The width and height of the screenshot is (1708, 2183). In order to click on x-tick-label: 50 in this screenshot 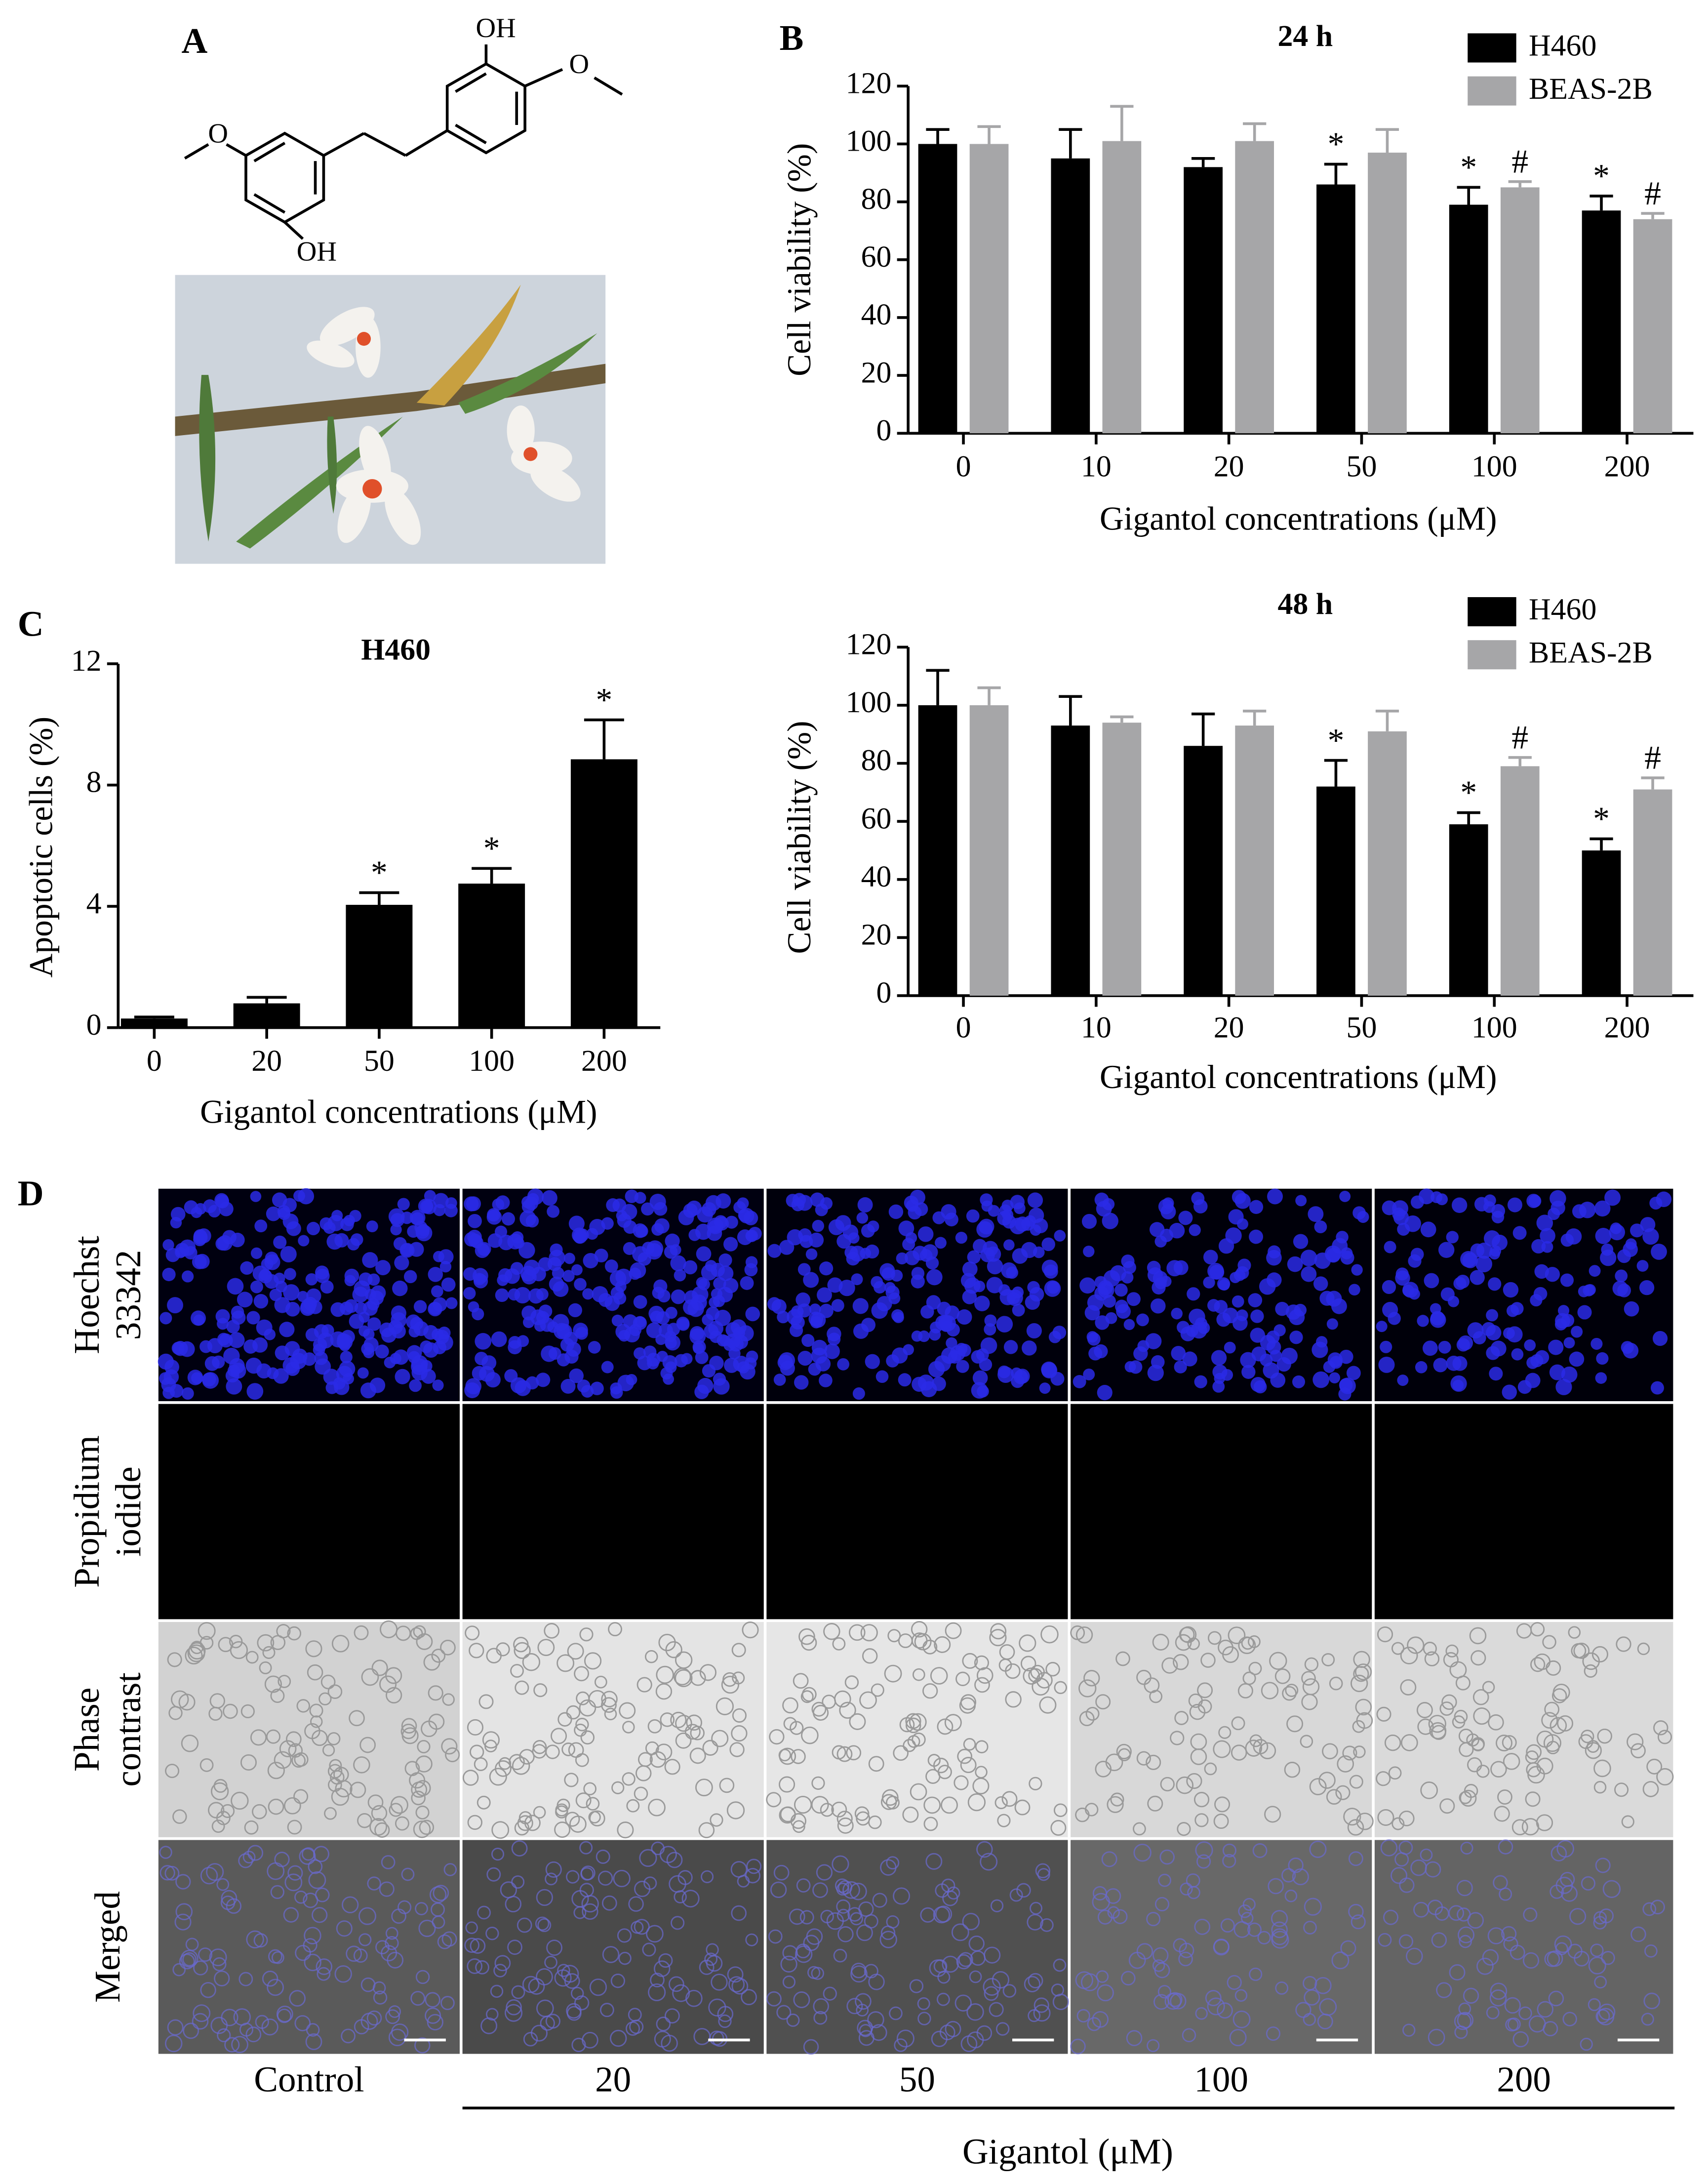, I will do `click(379, 1061)`.